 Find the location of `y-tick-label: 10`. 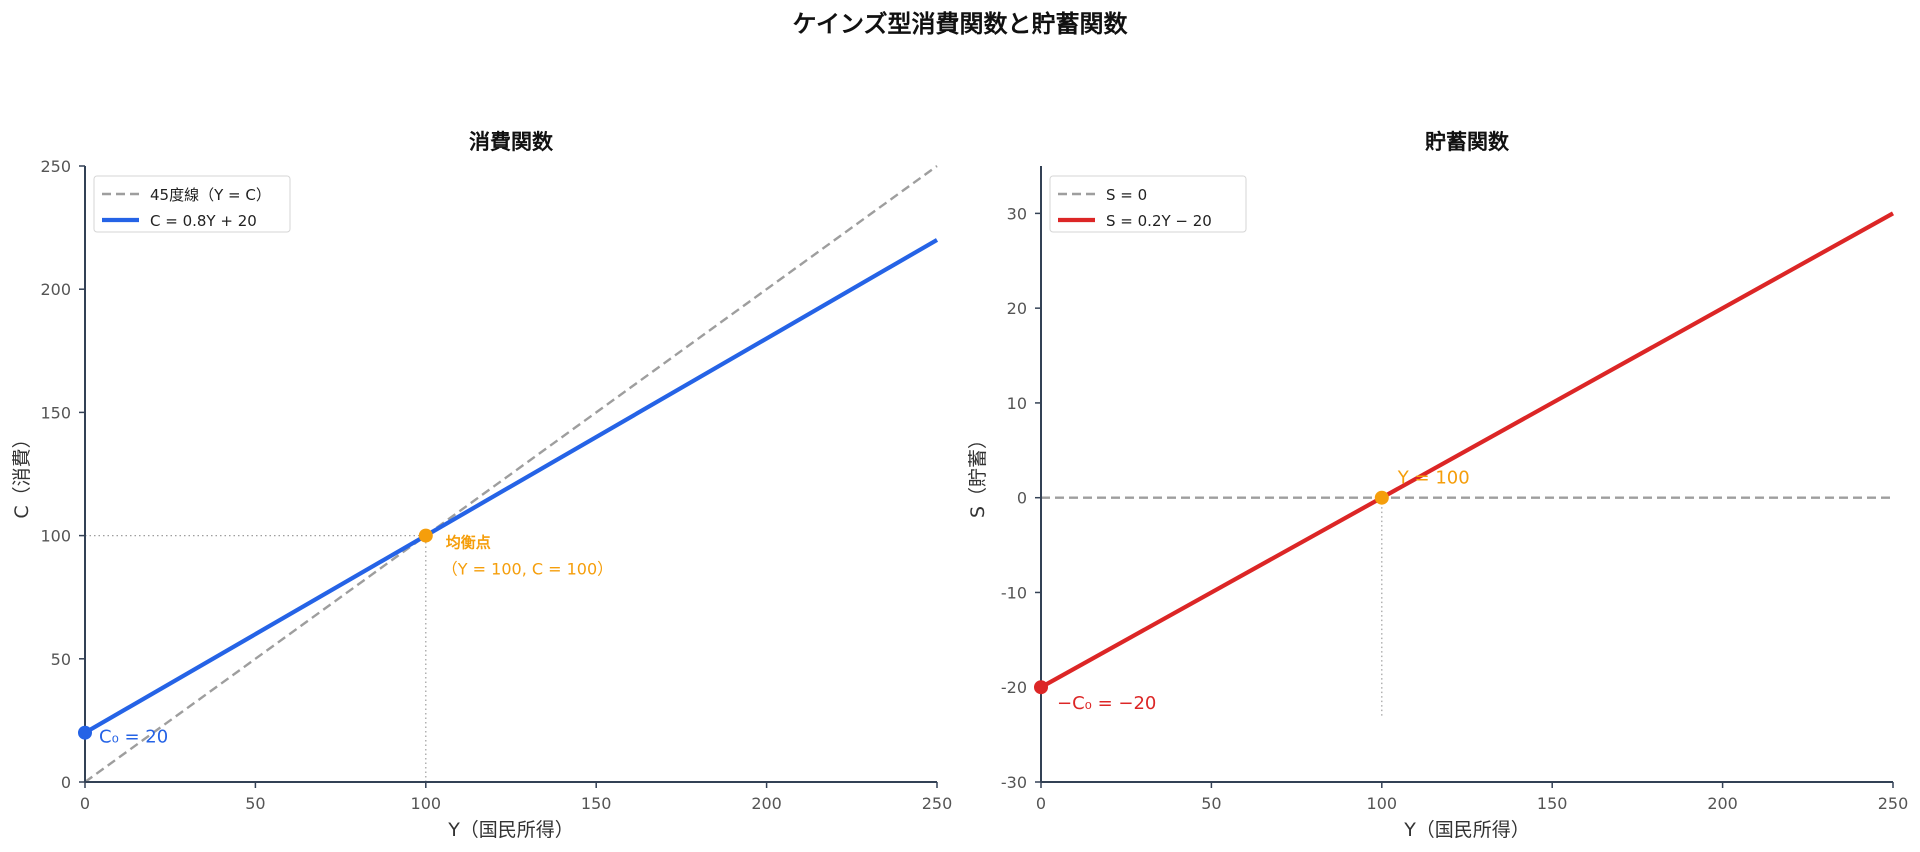

y-tick-label: 10 is located at coordinates (1017, 403).